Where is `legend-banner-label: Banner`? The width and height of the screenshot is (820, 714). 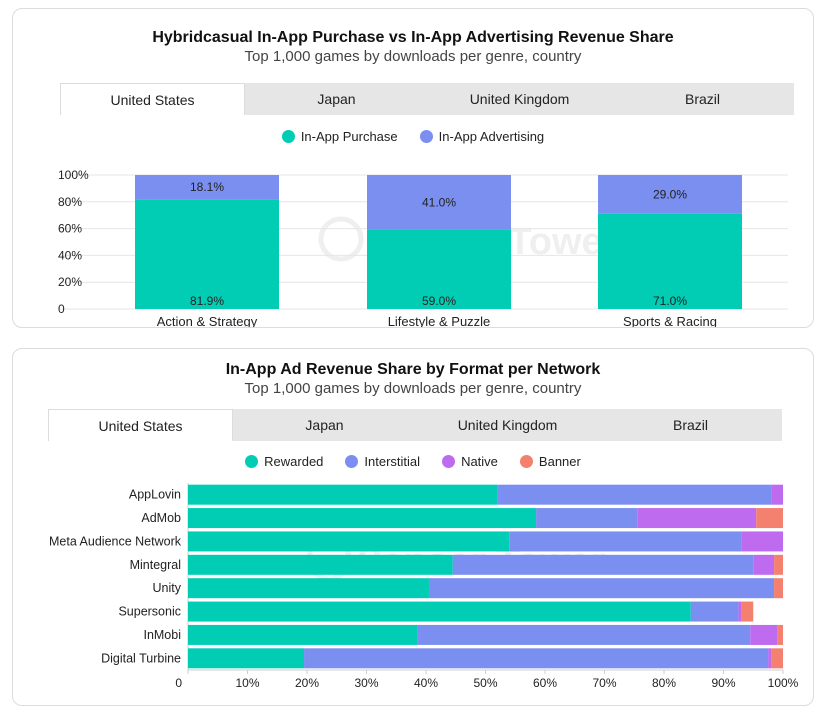
legend-banner-label: Banner is located at coordinates (559, 461).